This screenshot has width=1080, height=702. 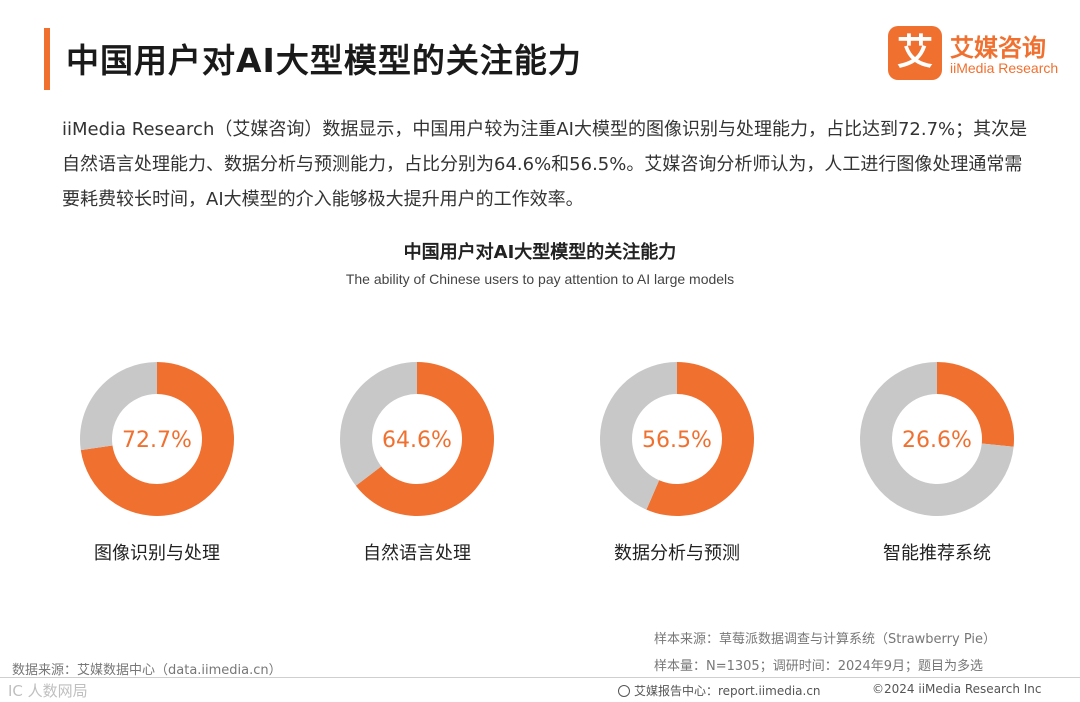 I want to click on brand-logo: 艾 艾媒咨询 iiMedia Research, so click(x=978, y=54).